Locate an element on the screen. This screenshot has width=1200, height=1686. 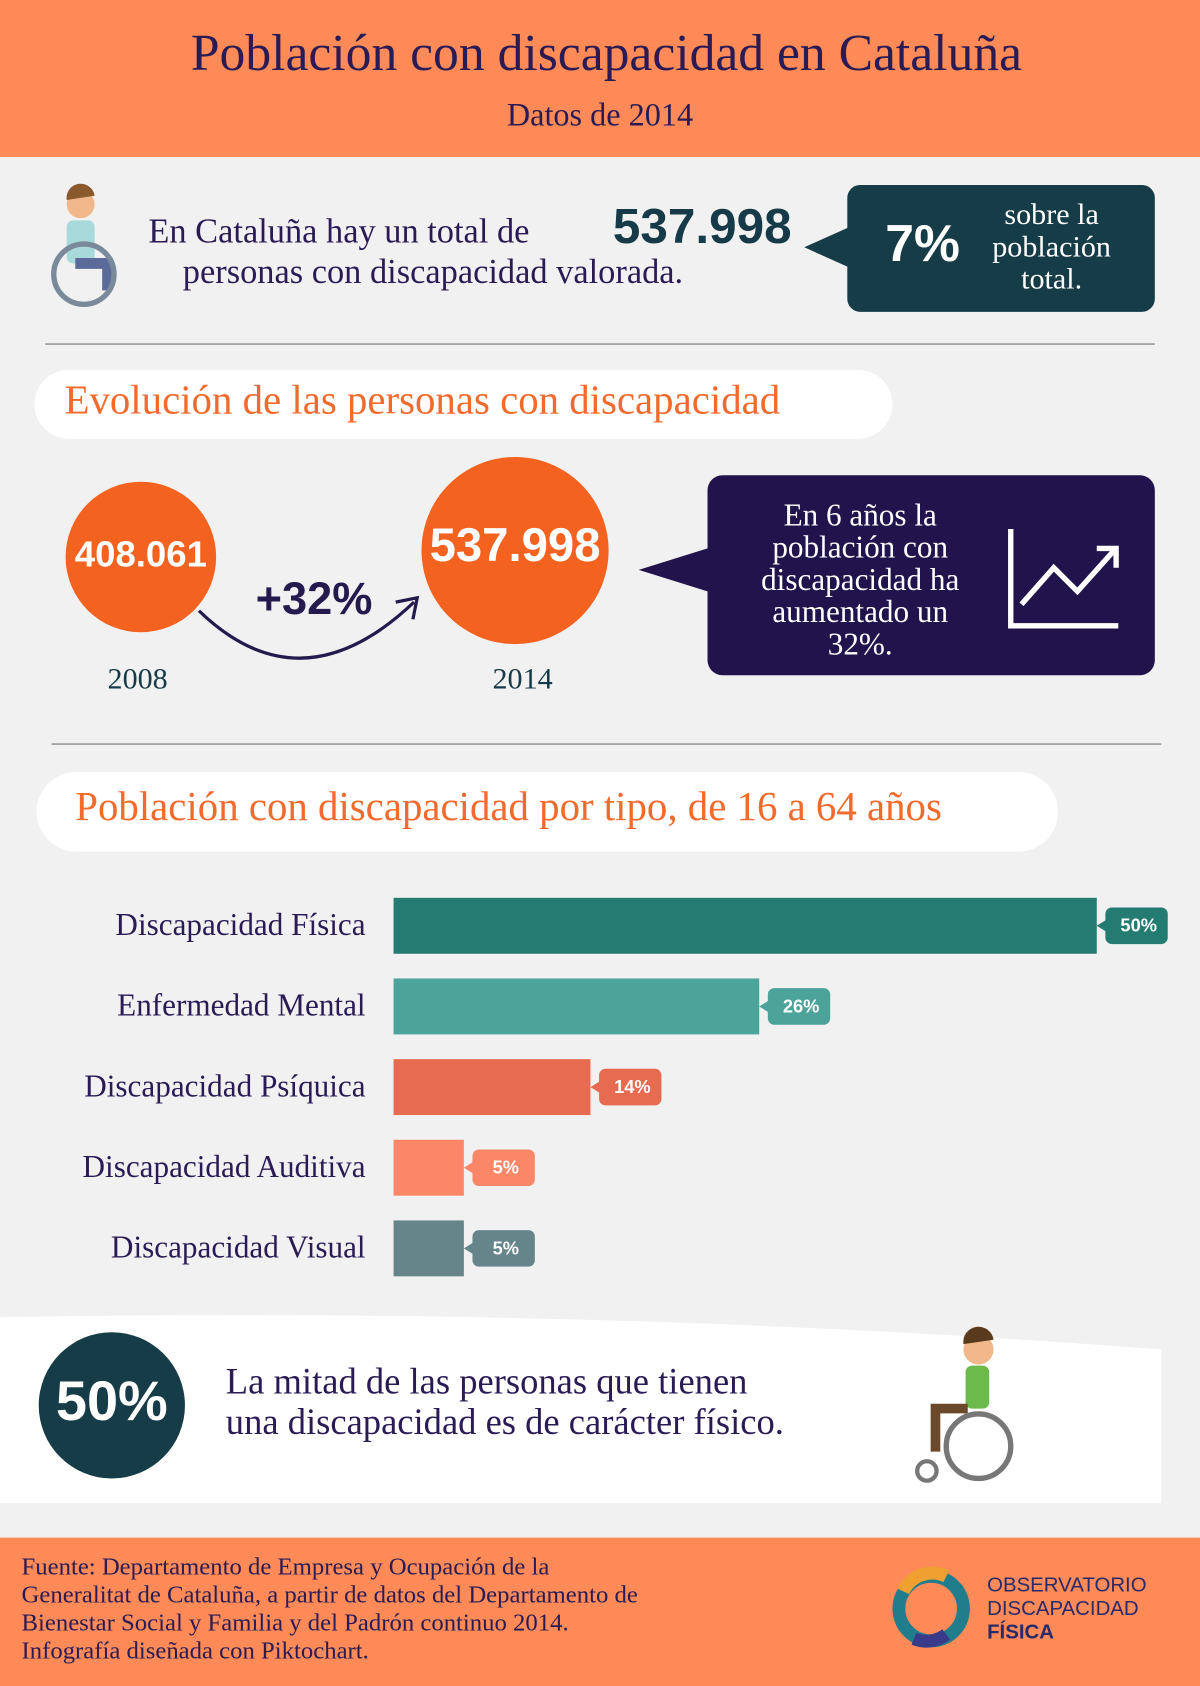
growth-arrow is located at coordinates (306, 630).